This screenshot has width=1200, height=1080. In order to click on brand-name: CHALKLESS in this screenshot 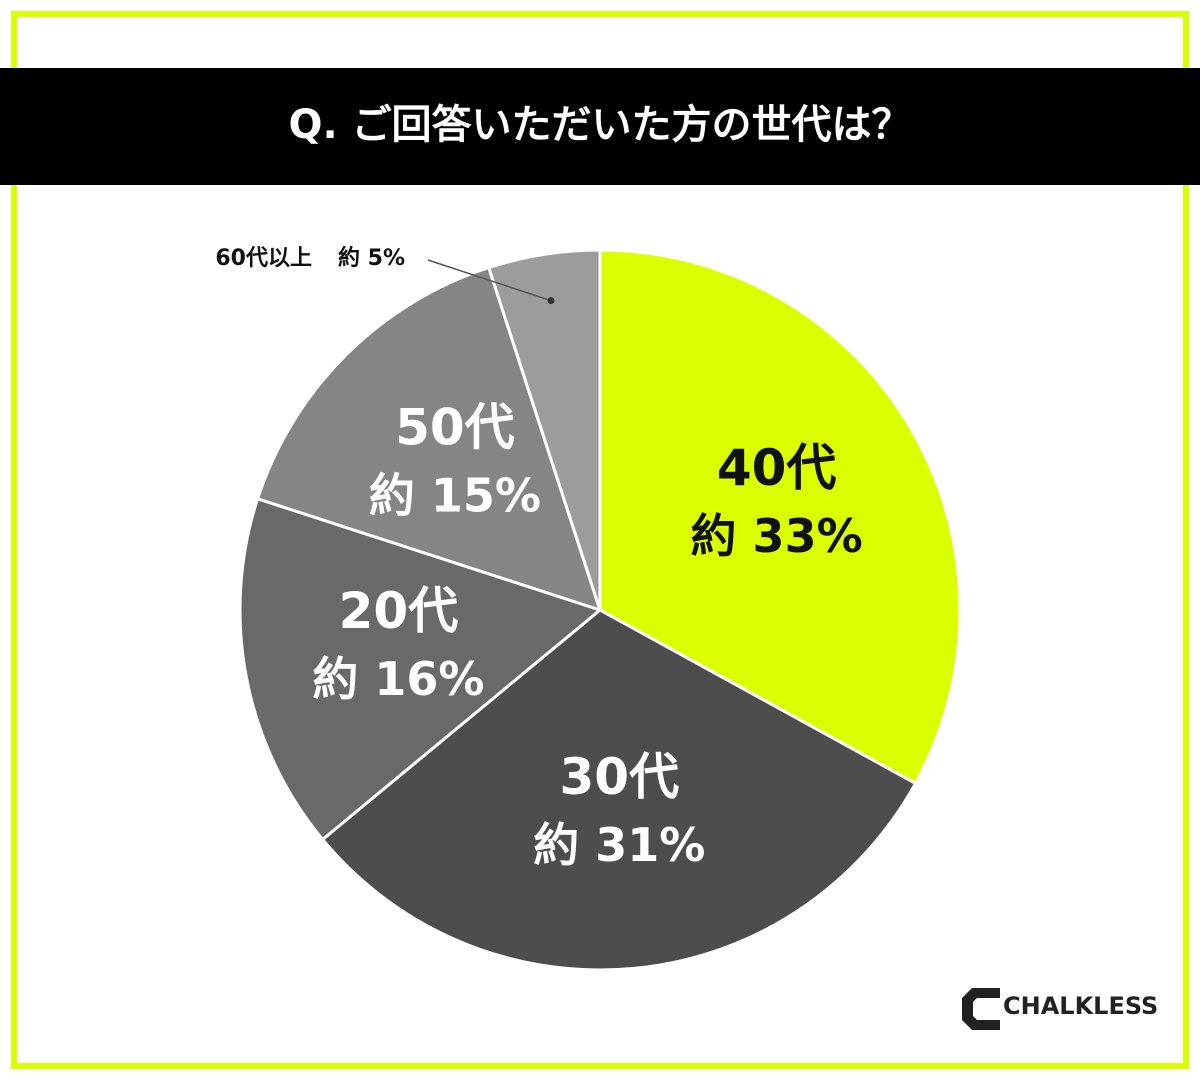, I will do `click(1080, 1006)`.